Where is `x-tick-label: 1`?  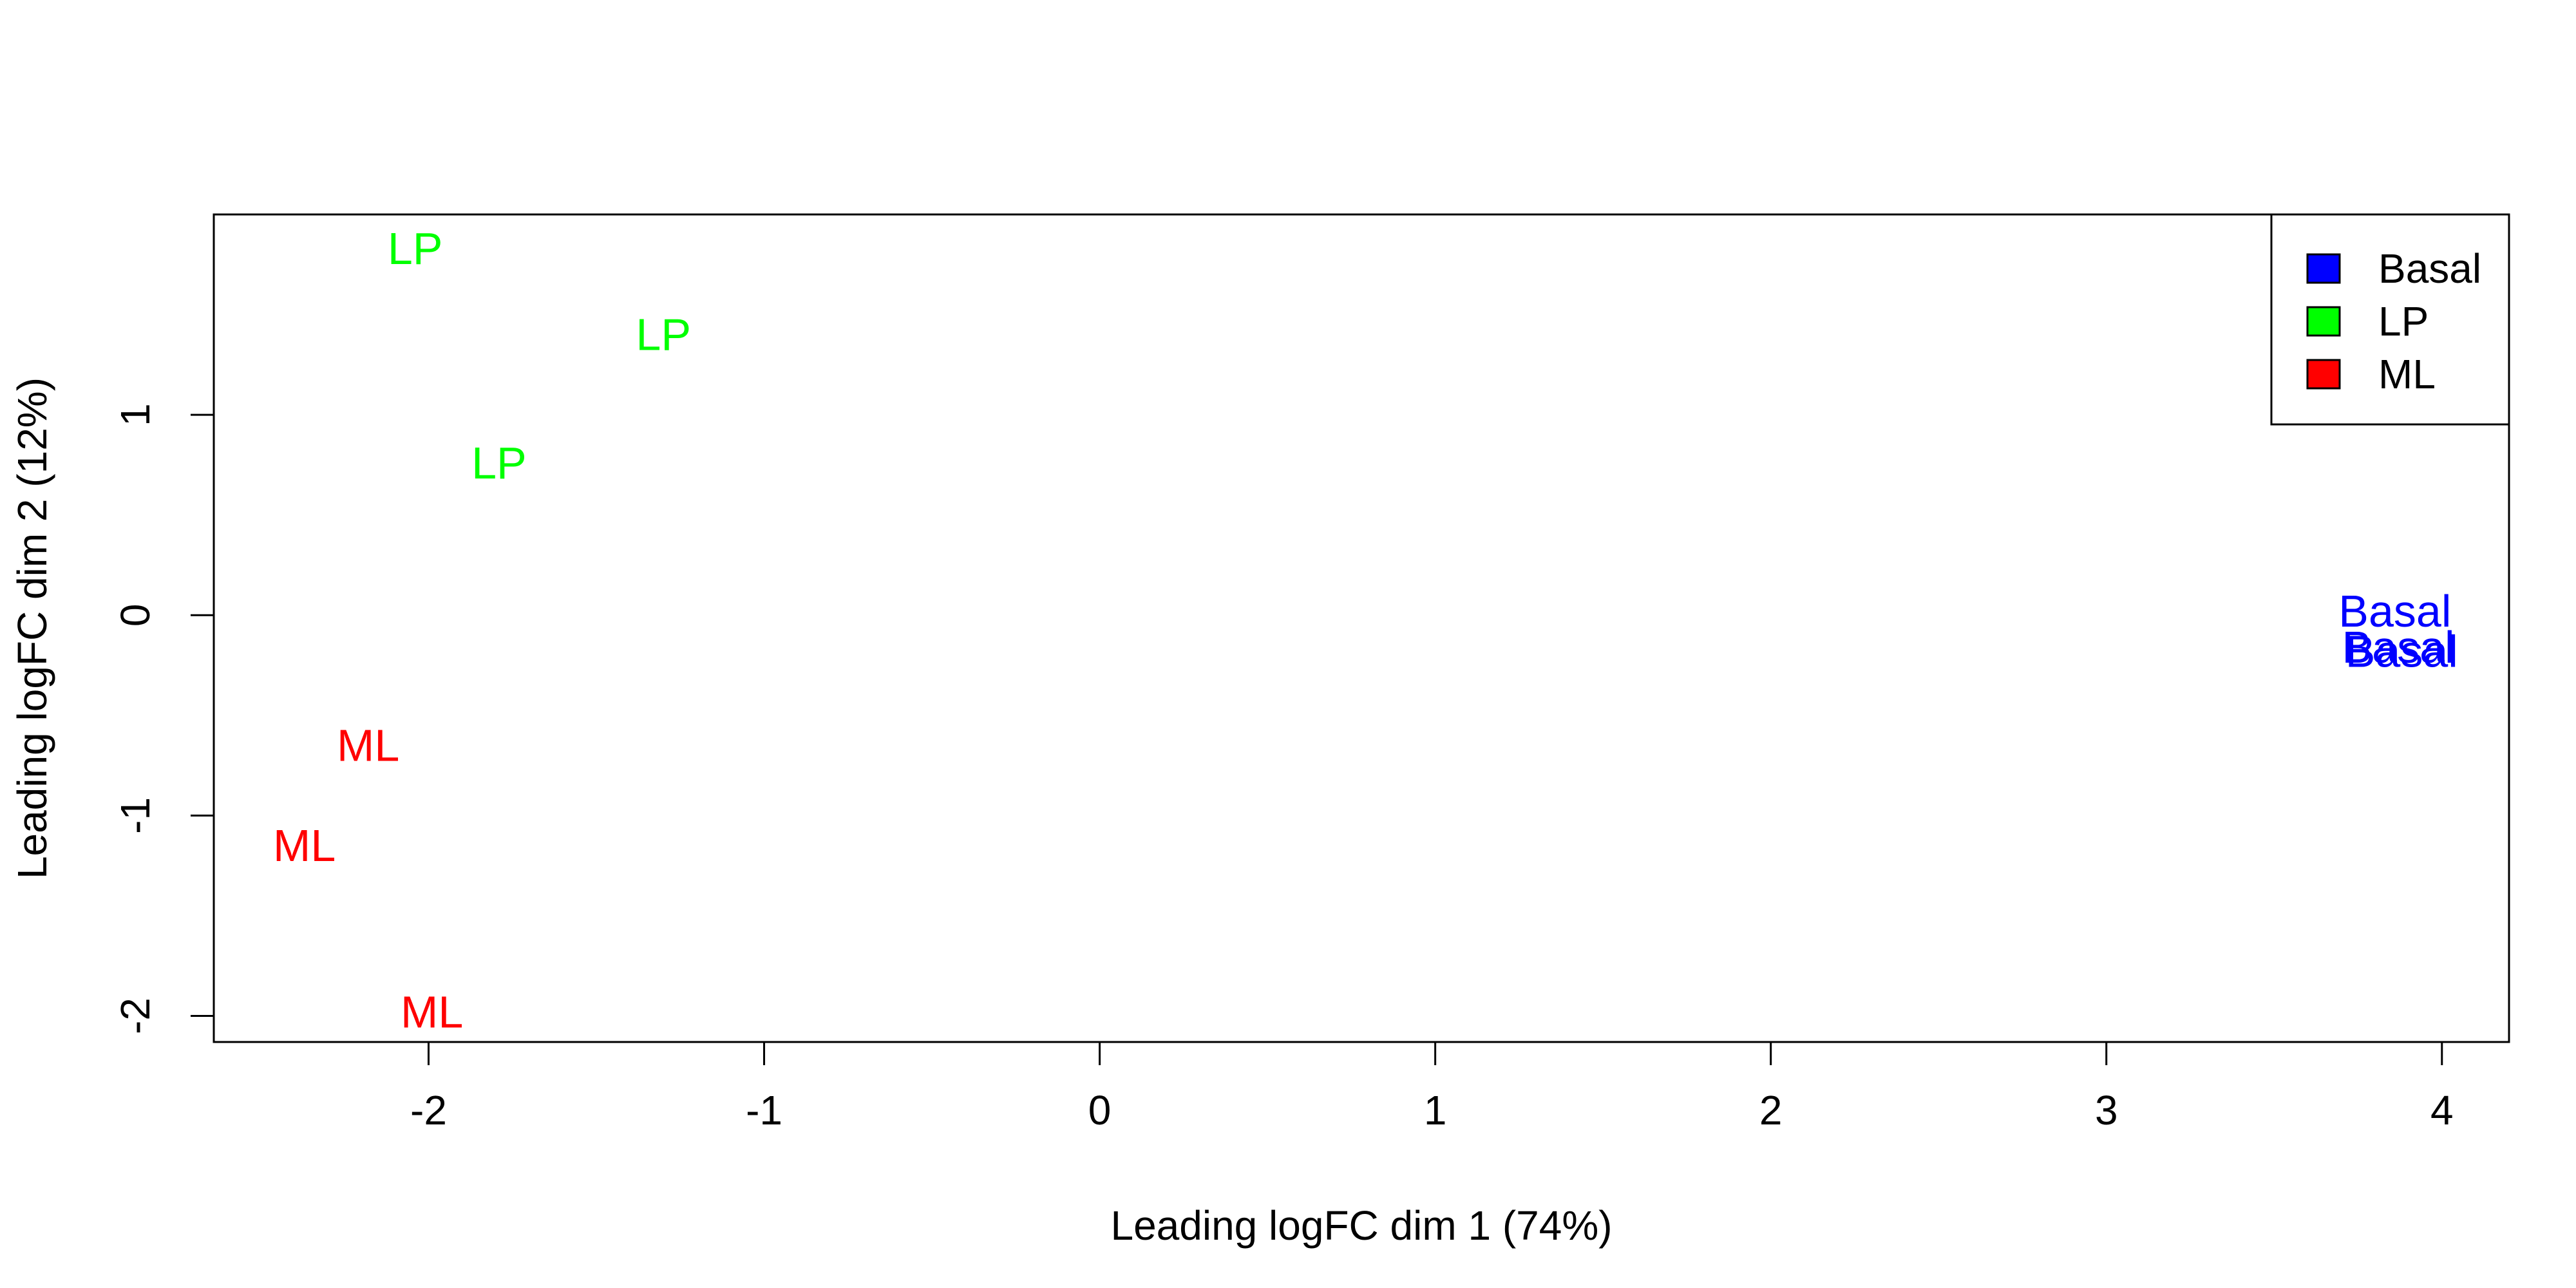 x-tick-label: 1 is located at coordinates (1436, 1110).